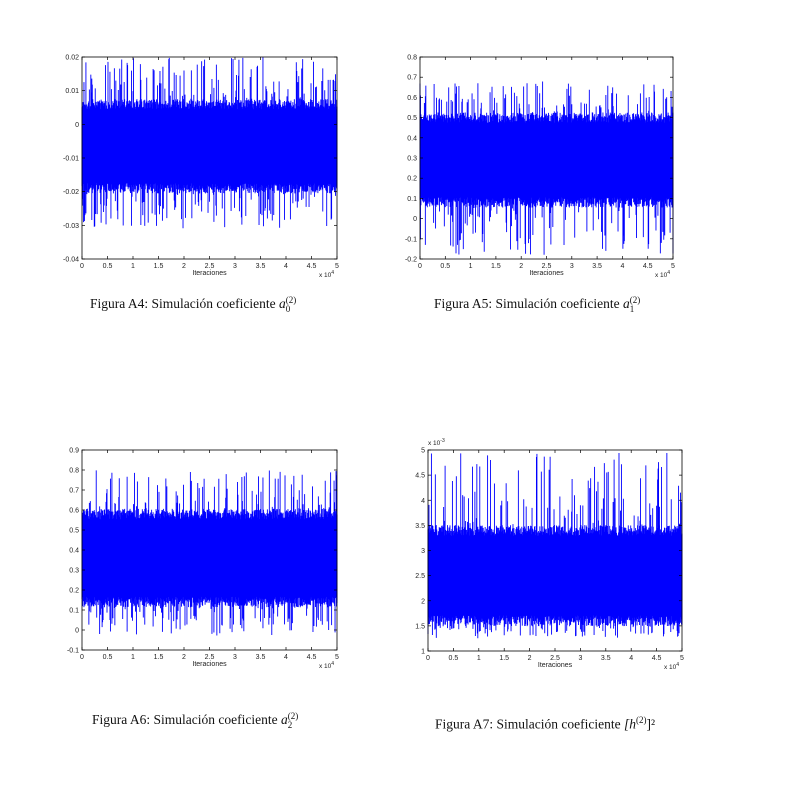  I want to click on y-tick-label: 0.01, so click(72, 91).